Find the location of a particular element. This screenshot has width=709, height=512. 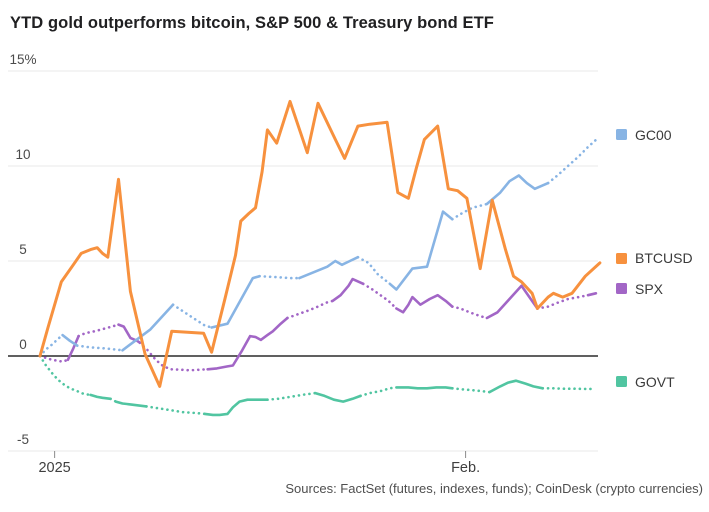

series-line-spx-seg4 is located at coordinates (173, 356).